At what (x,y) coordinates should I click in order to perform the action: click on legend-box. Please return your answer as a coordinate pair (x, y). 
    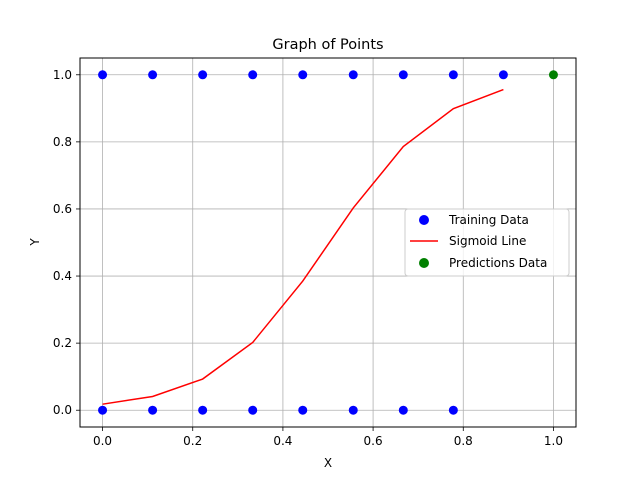
    Looking at the image, I should click on (487, 242).